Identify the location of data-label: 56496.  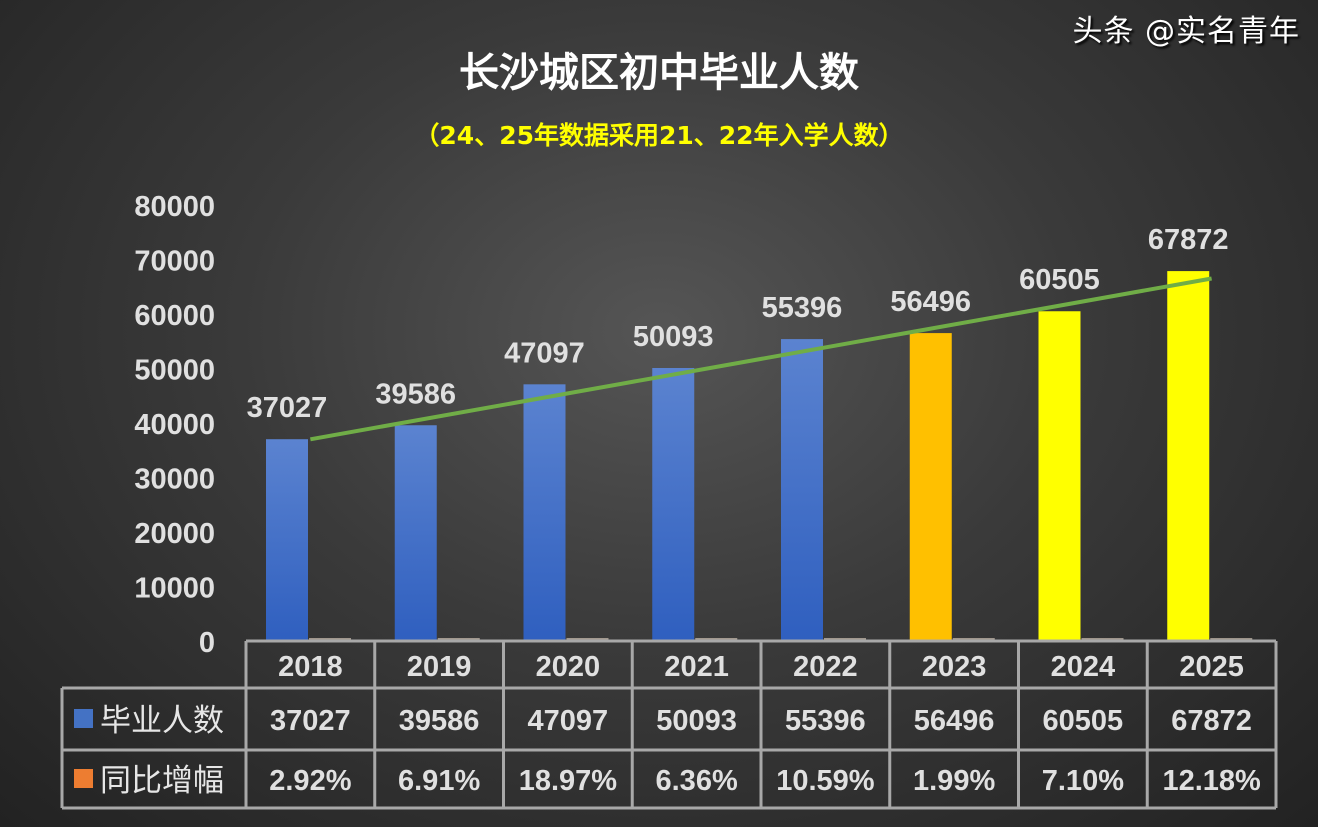
(930, 302).